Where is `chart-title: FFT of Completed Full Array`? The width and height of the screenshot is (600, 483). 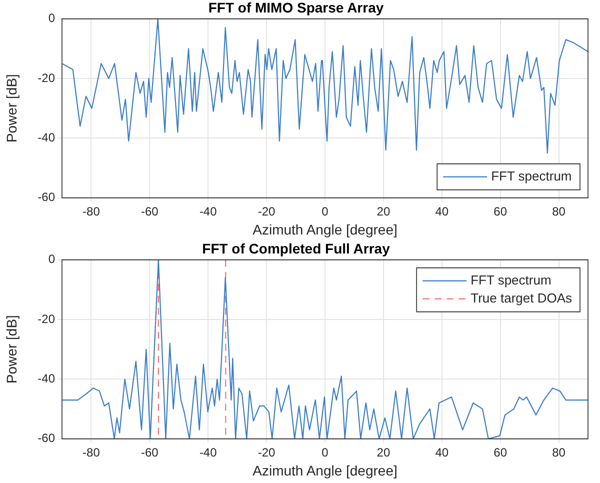
chart-title: FFT of Completed Full Array is located at coordinates (296, 248).